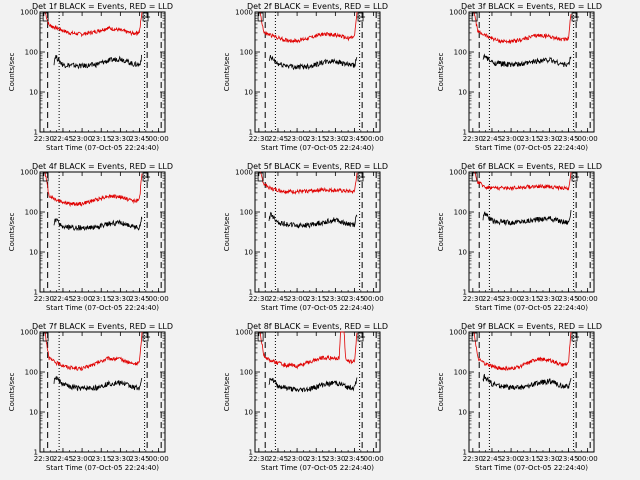 This screenshot has width=640, height=480. I want to click on panel-title: Det 9f BLACK = Events, RED = LLD, so click(531, 326).